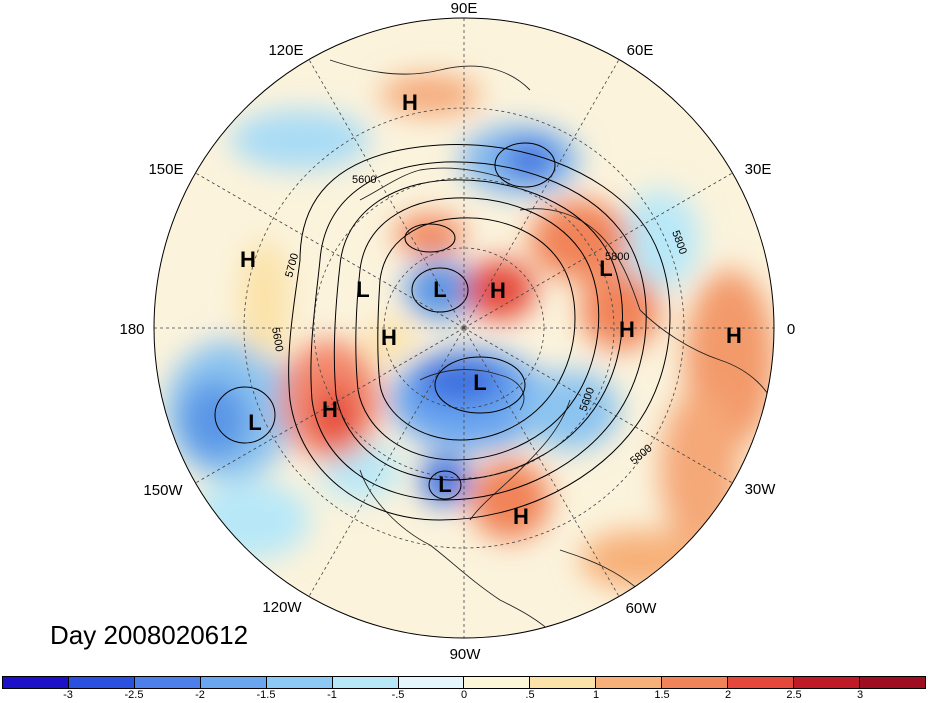 The image size is (928, 703). I want to click on lon-label-60w: 60W, so click(642, 608).